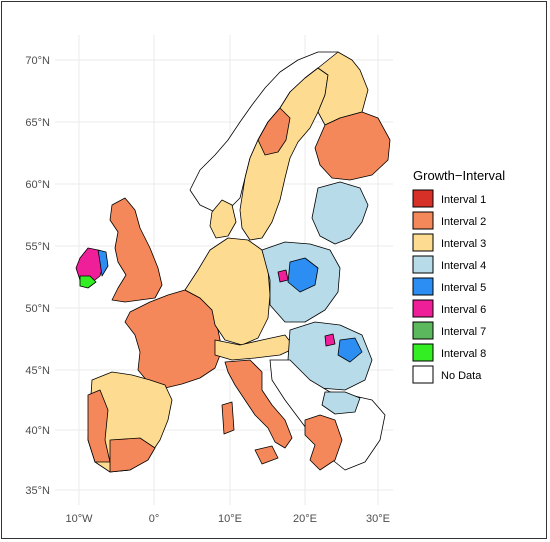  I want to click on lat-label: 35°N, so click(37, 491).